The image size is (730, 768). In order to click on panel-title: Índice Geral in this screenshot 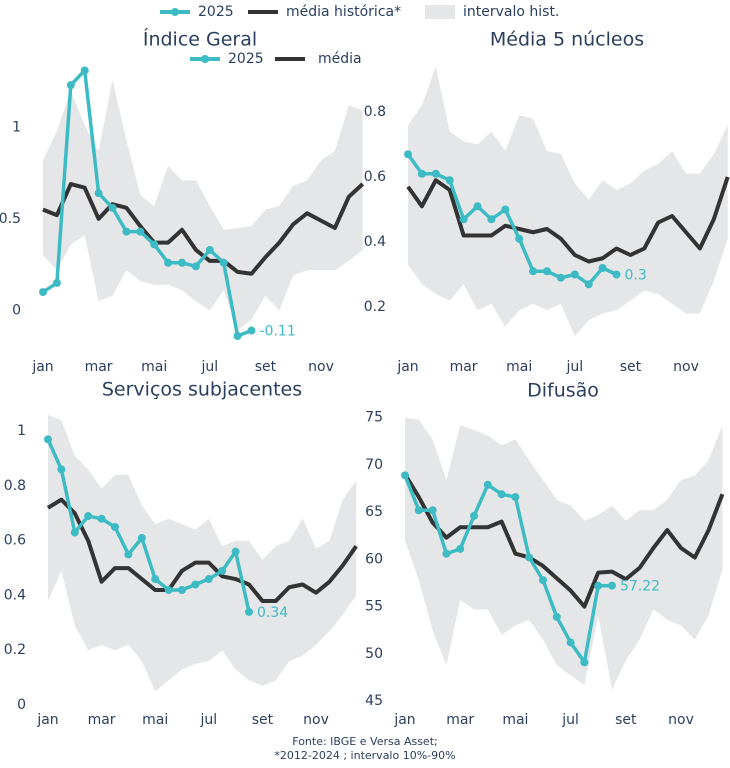, I will do `click(200, 39)`.